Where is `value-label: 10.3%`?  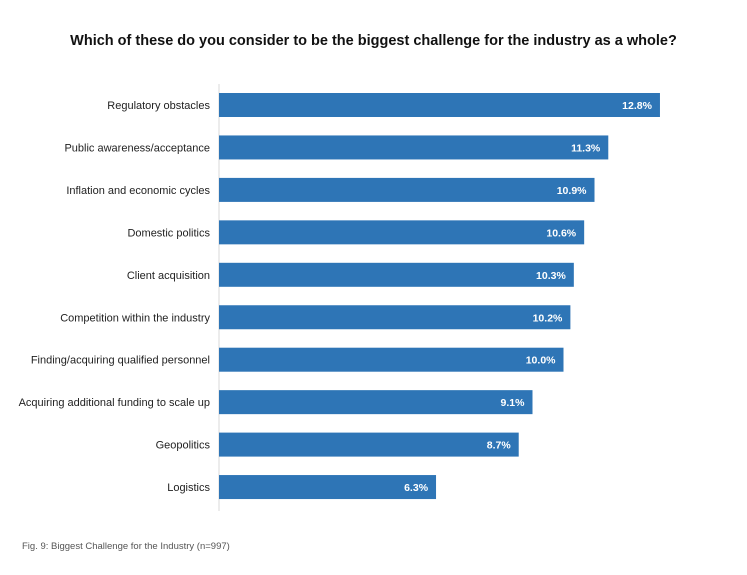 value-label: 10.3% is located at coordinates (551, 276).